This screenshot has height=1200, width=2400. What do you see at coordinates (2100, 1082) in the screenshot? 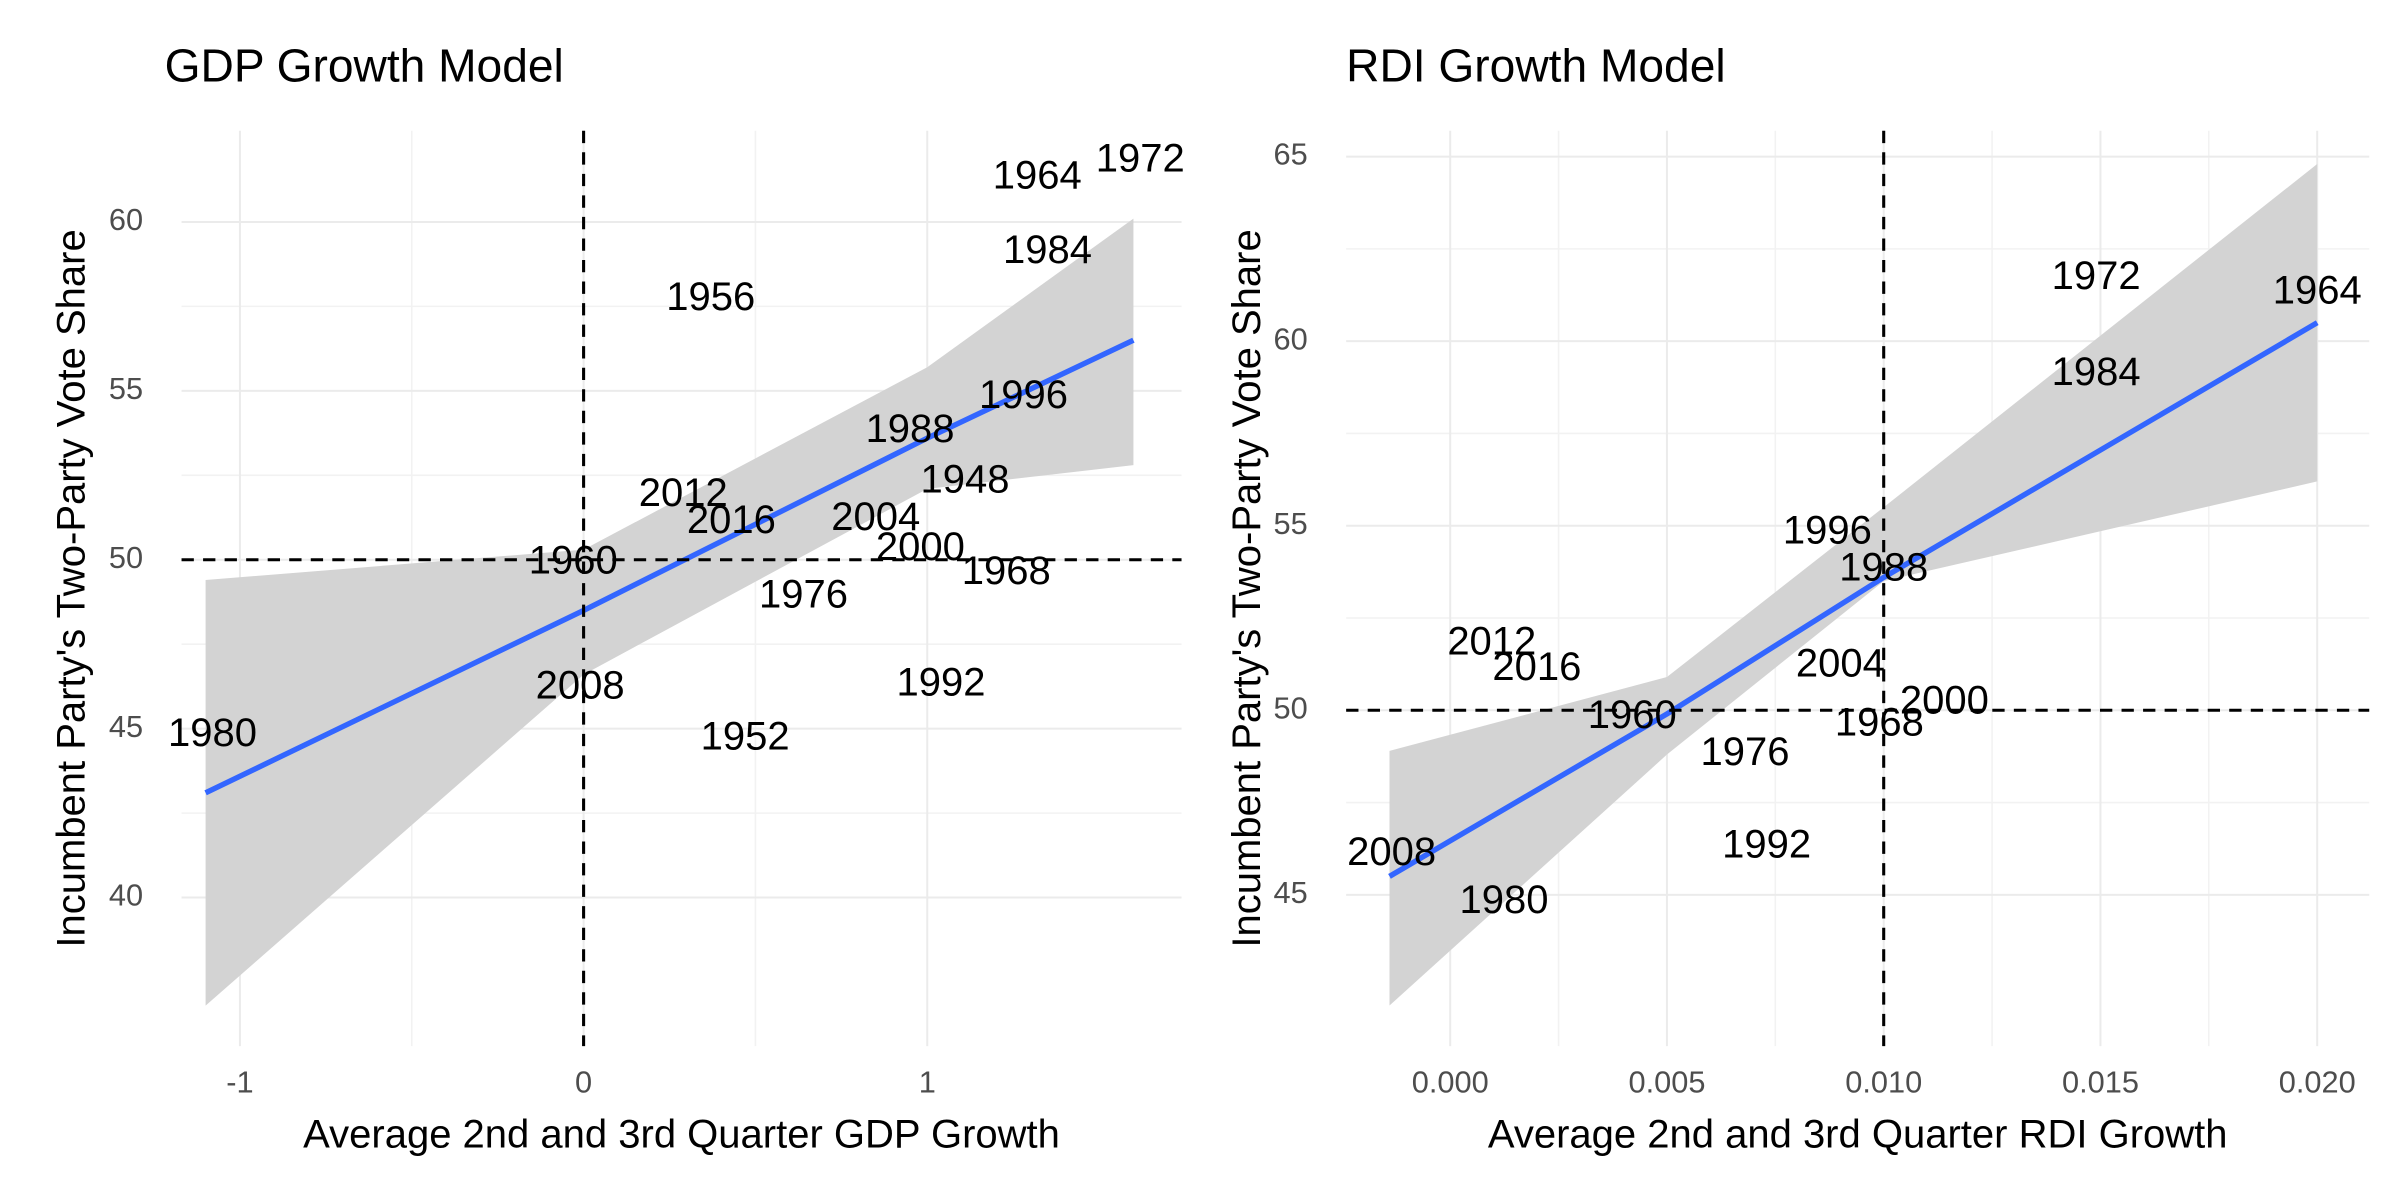
I see `x-tick-label: 0.015` at bounding box center [2100, 1082].